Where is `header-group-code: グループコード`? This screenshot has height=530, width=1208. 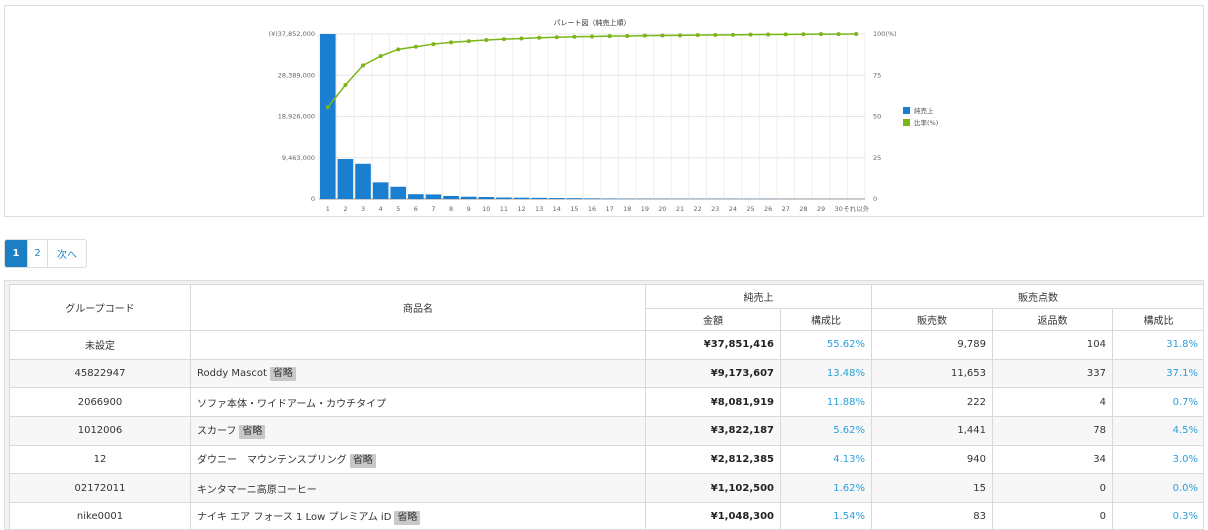 header-group-code: グループコード is located at coordinates (100, 308).